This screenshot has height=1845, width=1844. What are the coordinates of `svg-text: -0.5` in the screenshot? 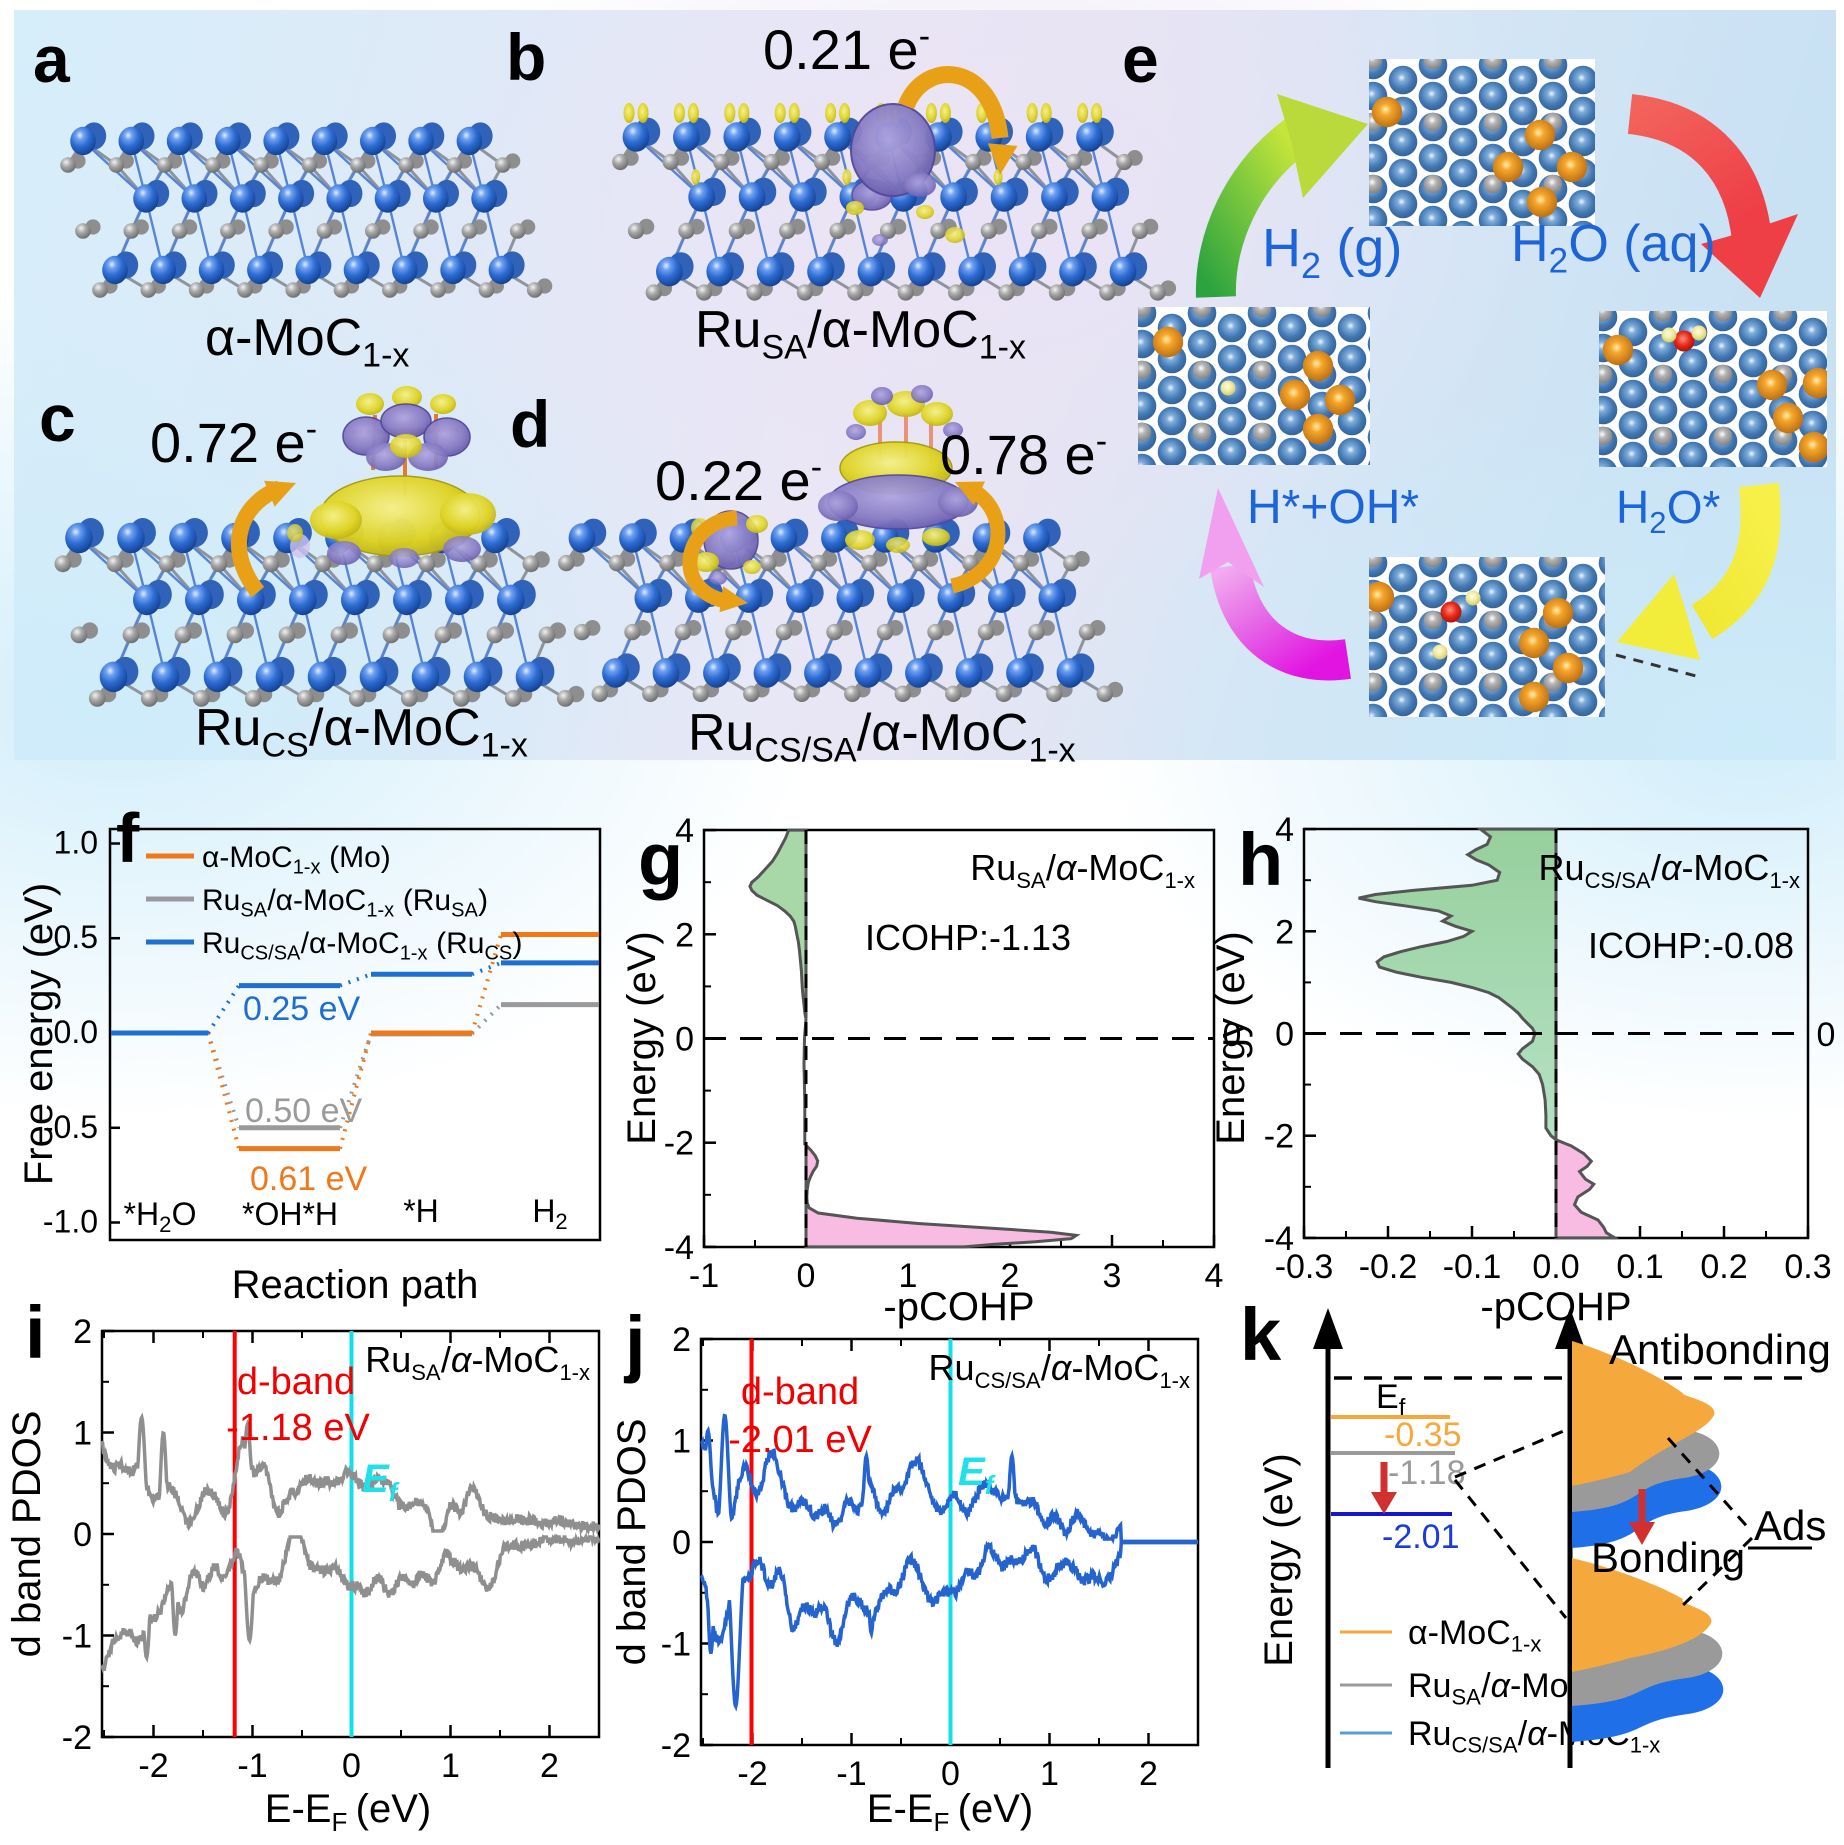 It's located at (70, 1127).